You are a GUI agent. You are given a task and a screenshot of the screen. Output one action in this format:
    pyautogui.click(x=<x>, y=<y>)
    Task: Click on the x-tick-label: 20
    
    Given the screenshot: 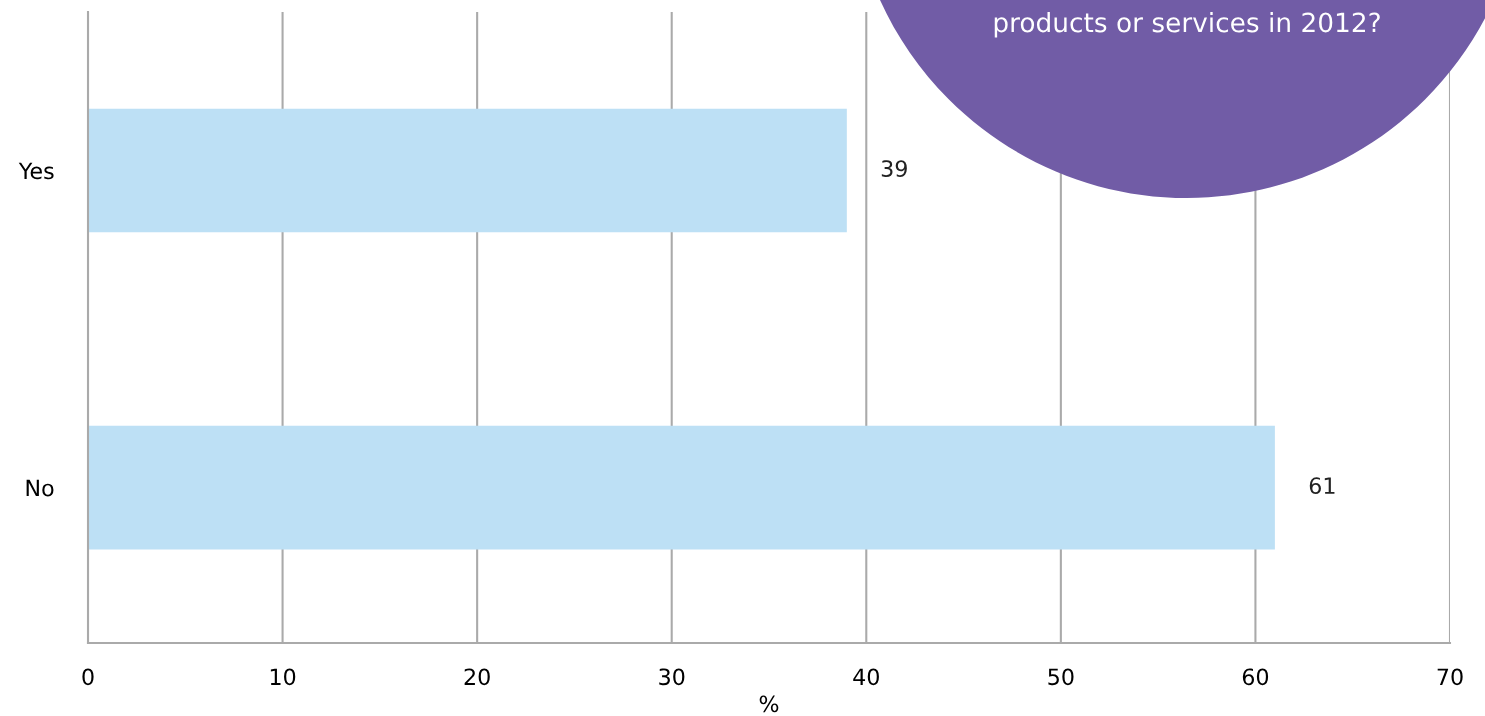 What is the action you would take?
    pyautogui.click(x=477, y=677)
    